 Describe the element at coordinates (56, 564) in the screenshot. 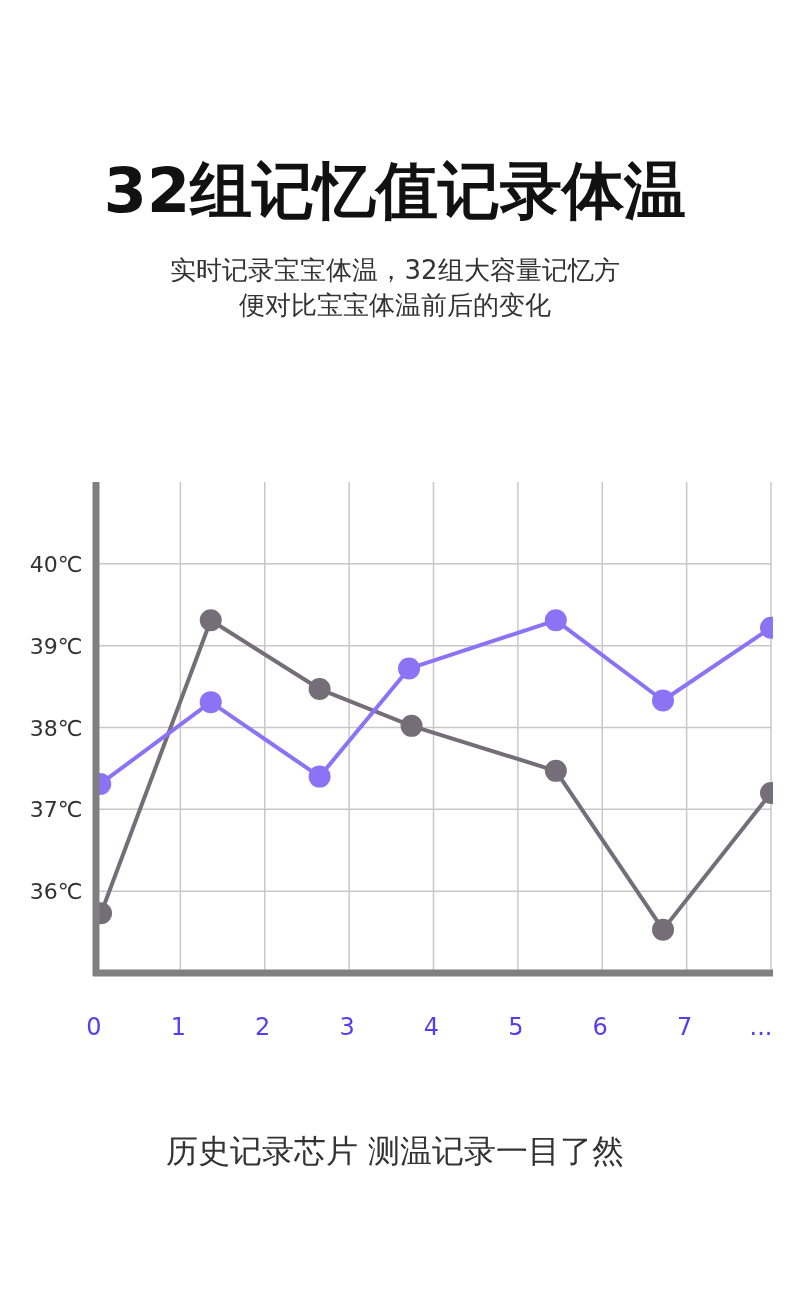

I see `y-tick-label: 40℃` at that location.